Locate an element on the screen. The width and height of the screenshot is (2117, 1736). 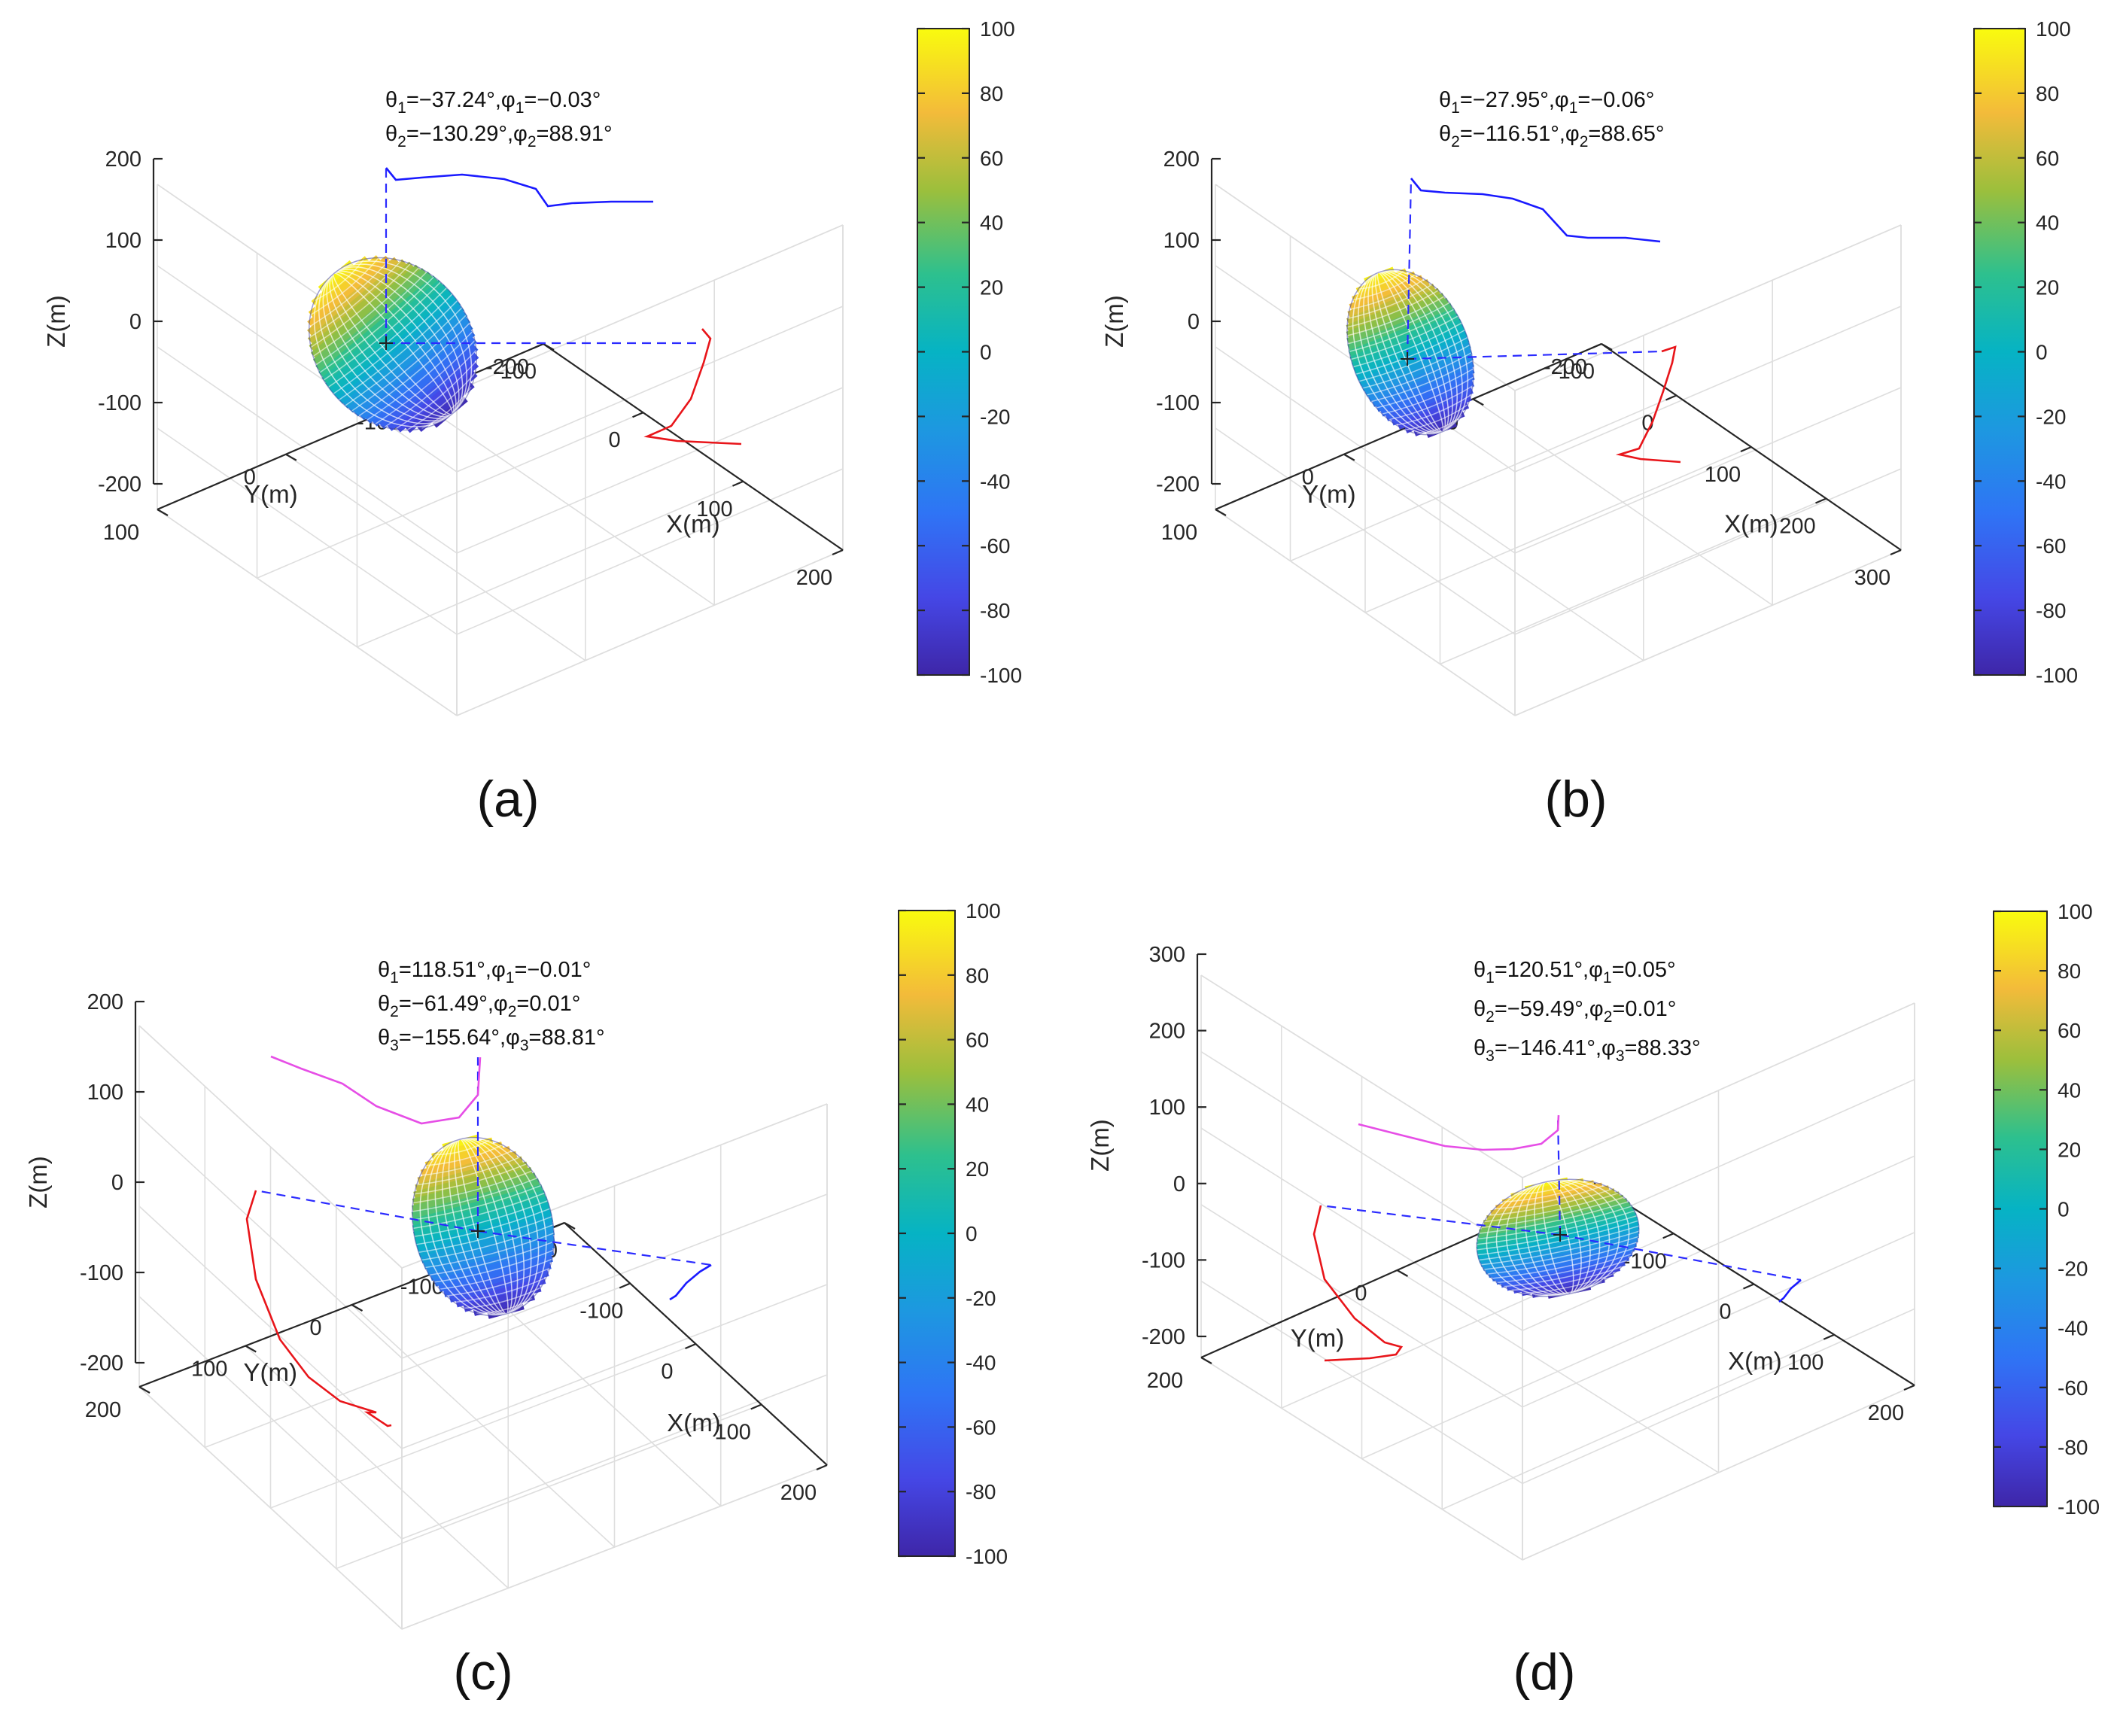
x-tick-label: 200 is located at coordinates (1886, 1413).